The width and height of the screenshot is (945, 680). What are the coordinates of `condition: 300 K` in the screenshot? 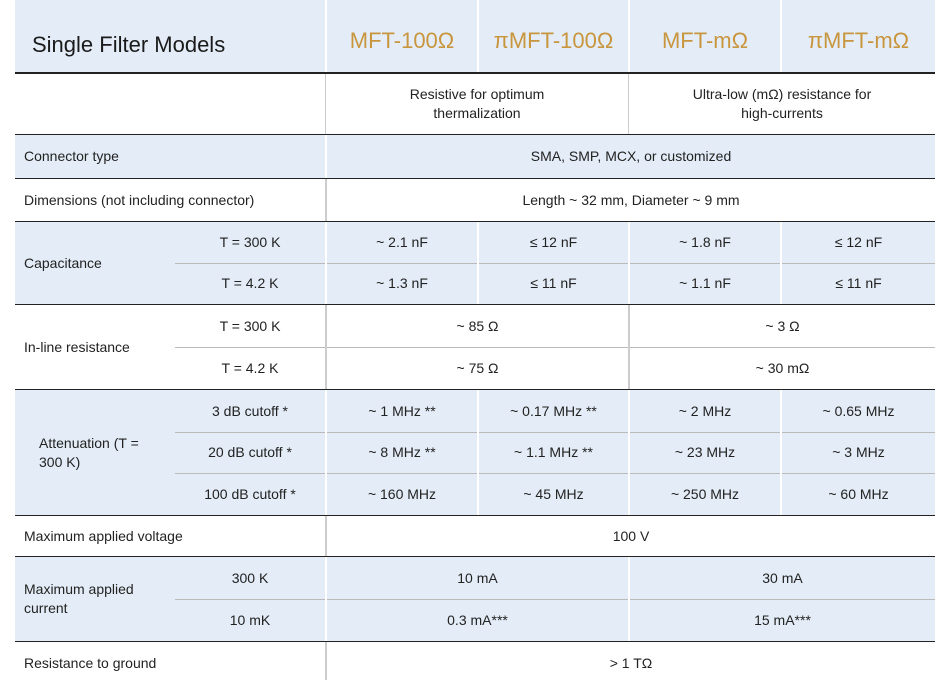 It's located at (250, 578).